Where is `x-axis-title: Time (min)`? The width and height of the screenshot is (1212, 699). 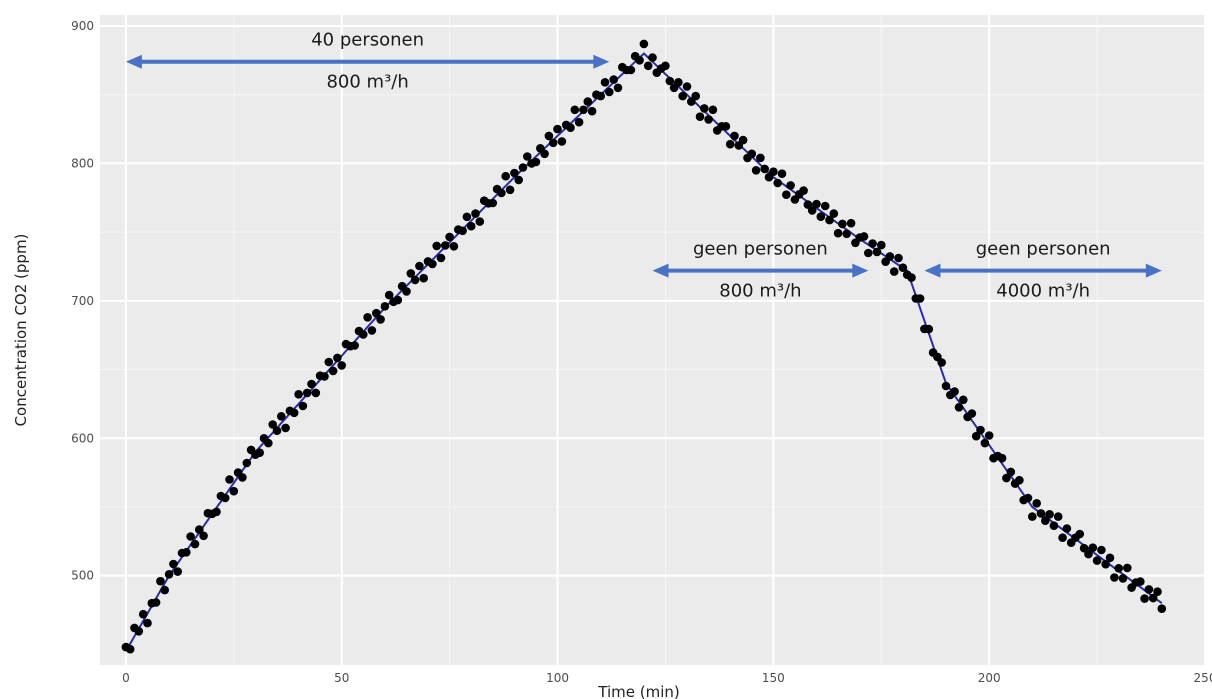
x-axis-title: Time (min) is located at coordinates (638, 691).